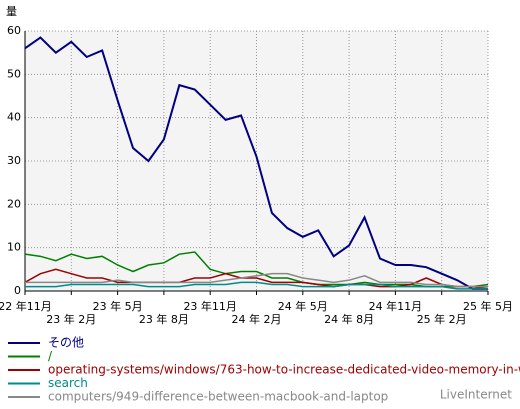  What do you see at coordinates (396, 306) in the screenshot?
I see `x-tick-label: 24 年11月` at bounding box center [396, 306].